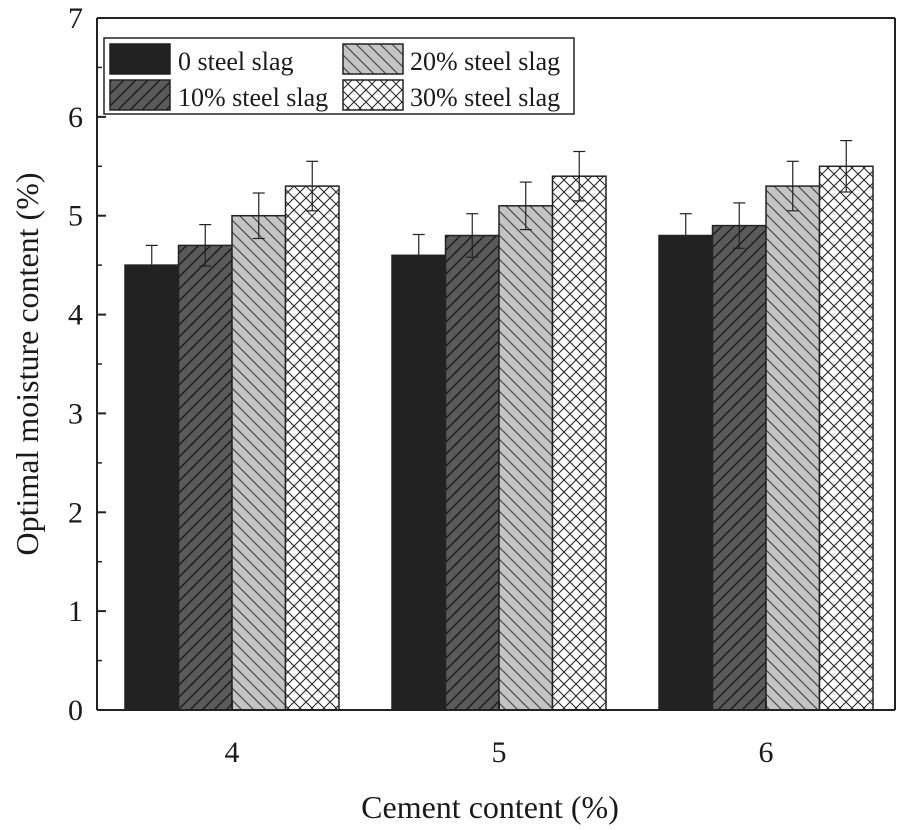 The image size is (901, 830). I want to click on legend-swatch-0-steel-slag, so click(140, 59).